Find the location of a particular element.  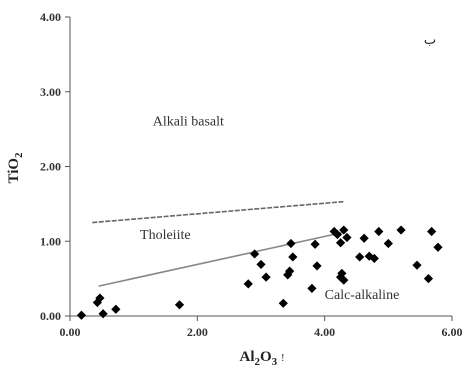

y-tick-label: 4.00 is located at coordinates (50, 17).